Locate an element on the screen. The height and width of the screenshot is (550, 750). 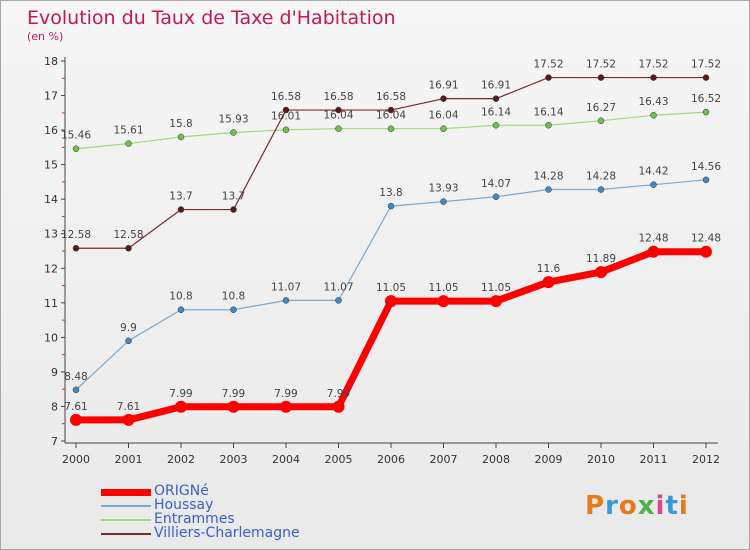
y-tick-label: 13 is located at coordinates (51, 234).